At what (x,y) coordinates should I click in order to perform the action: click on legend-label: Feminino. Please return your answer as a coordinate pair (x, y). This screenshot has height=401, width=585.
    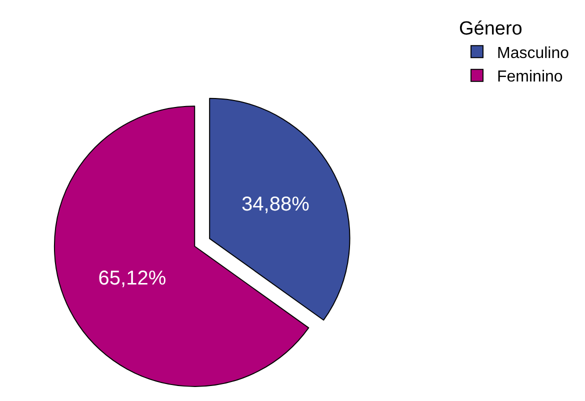
    Looking at the image, I should click on (530, 77).